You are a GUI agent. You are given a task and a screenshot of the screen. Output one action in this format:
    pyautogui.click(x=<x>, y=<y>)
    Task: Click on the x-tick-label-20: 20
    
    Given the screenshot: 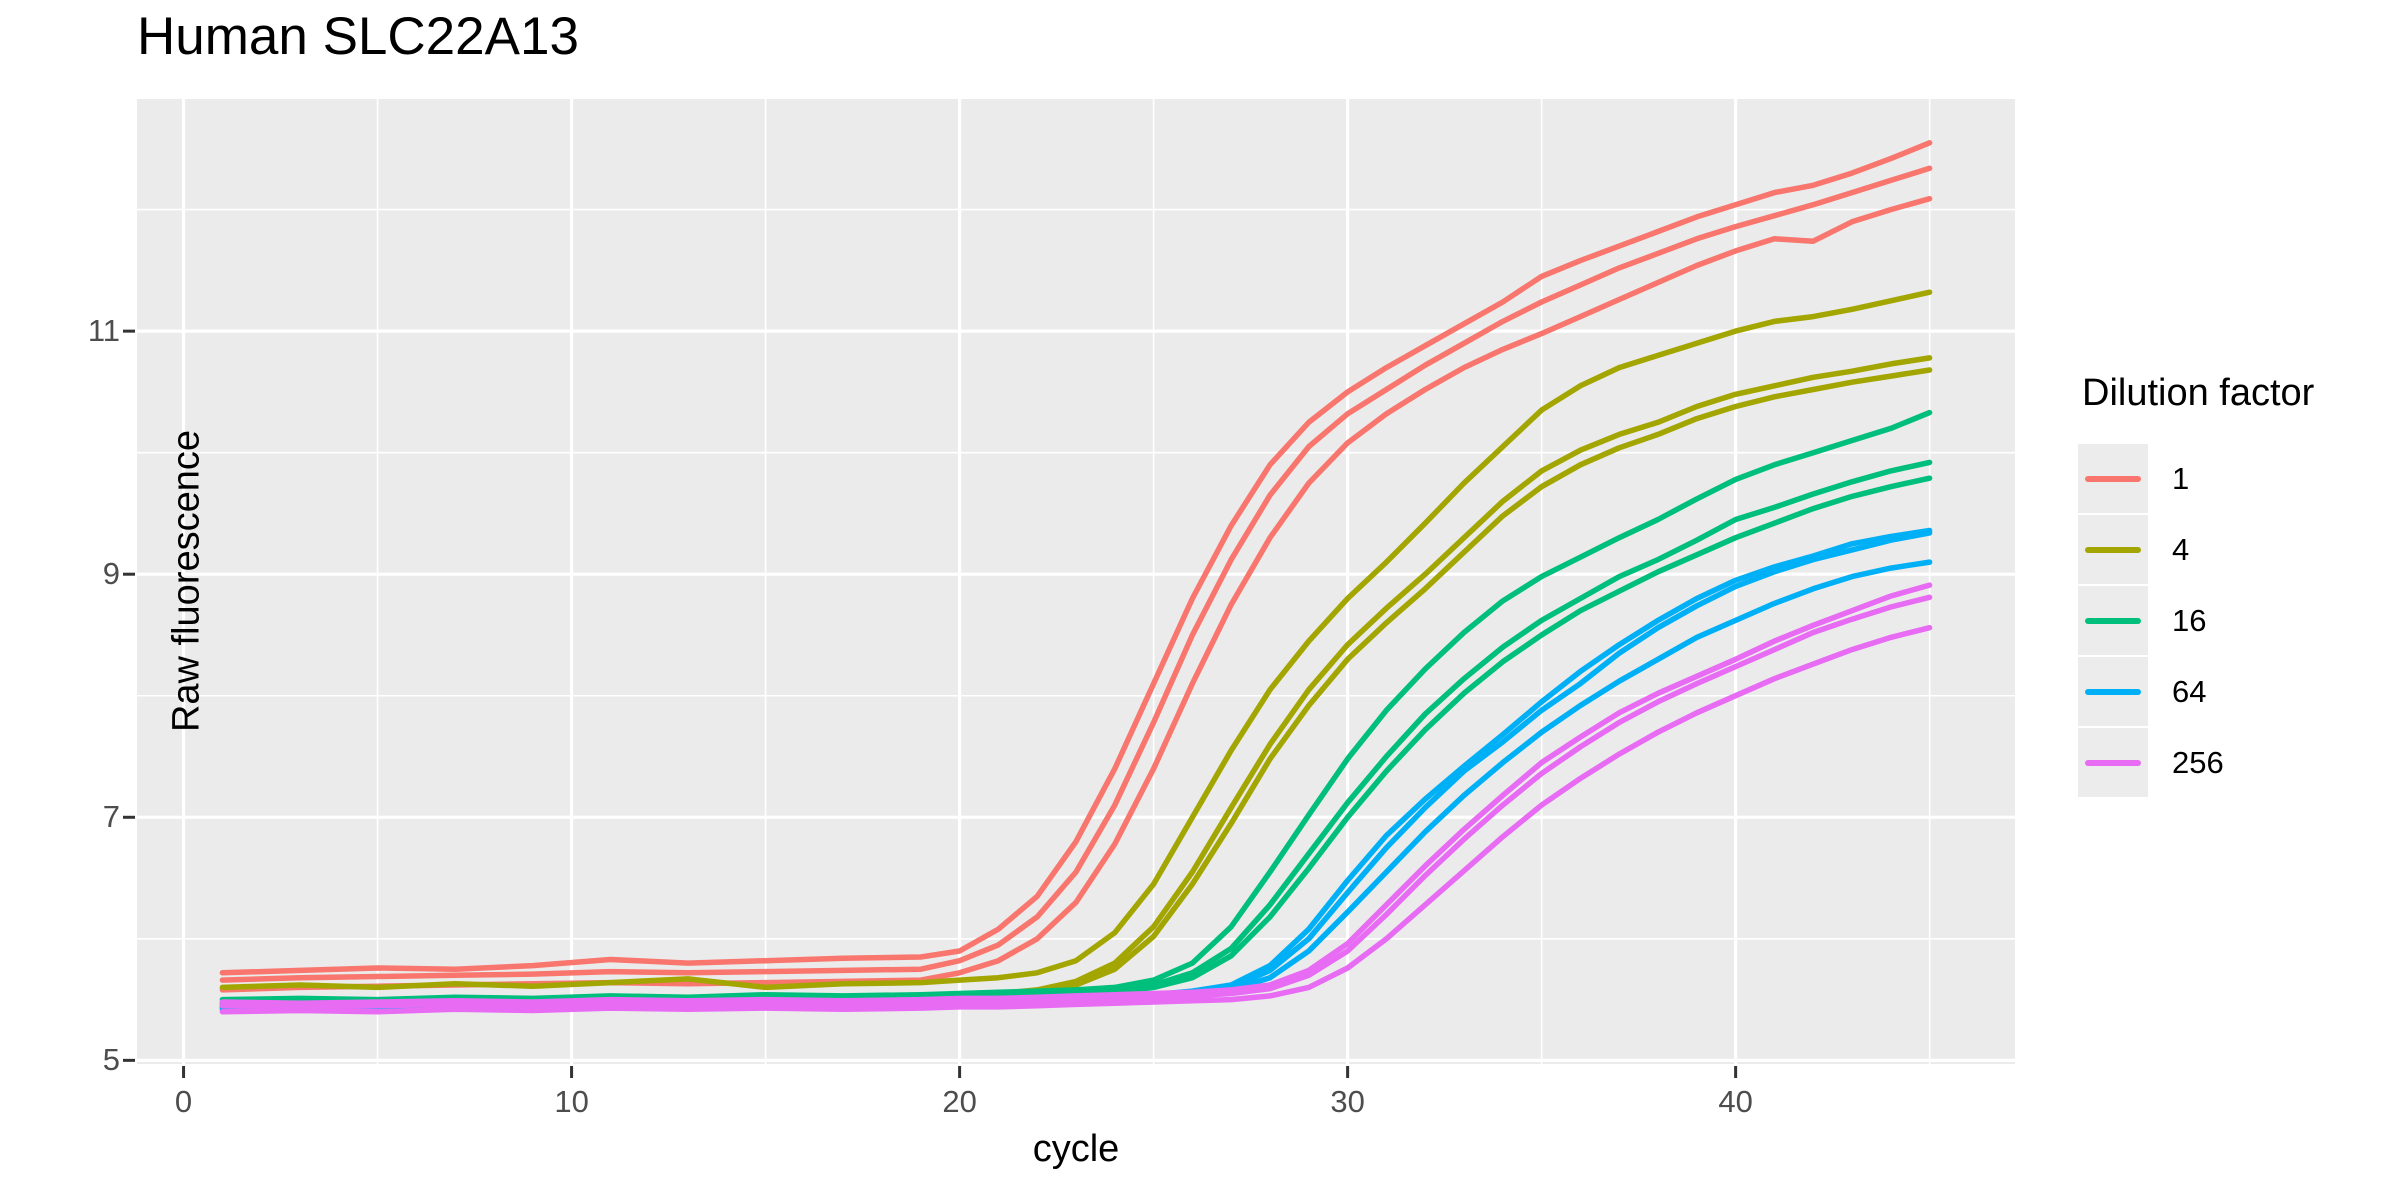 What is the action you would take?
    pyautogui.click(x=959, y=1101)
    